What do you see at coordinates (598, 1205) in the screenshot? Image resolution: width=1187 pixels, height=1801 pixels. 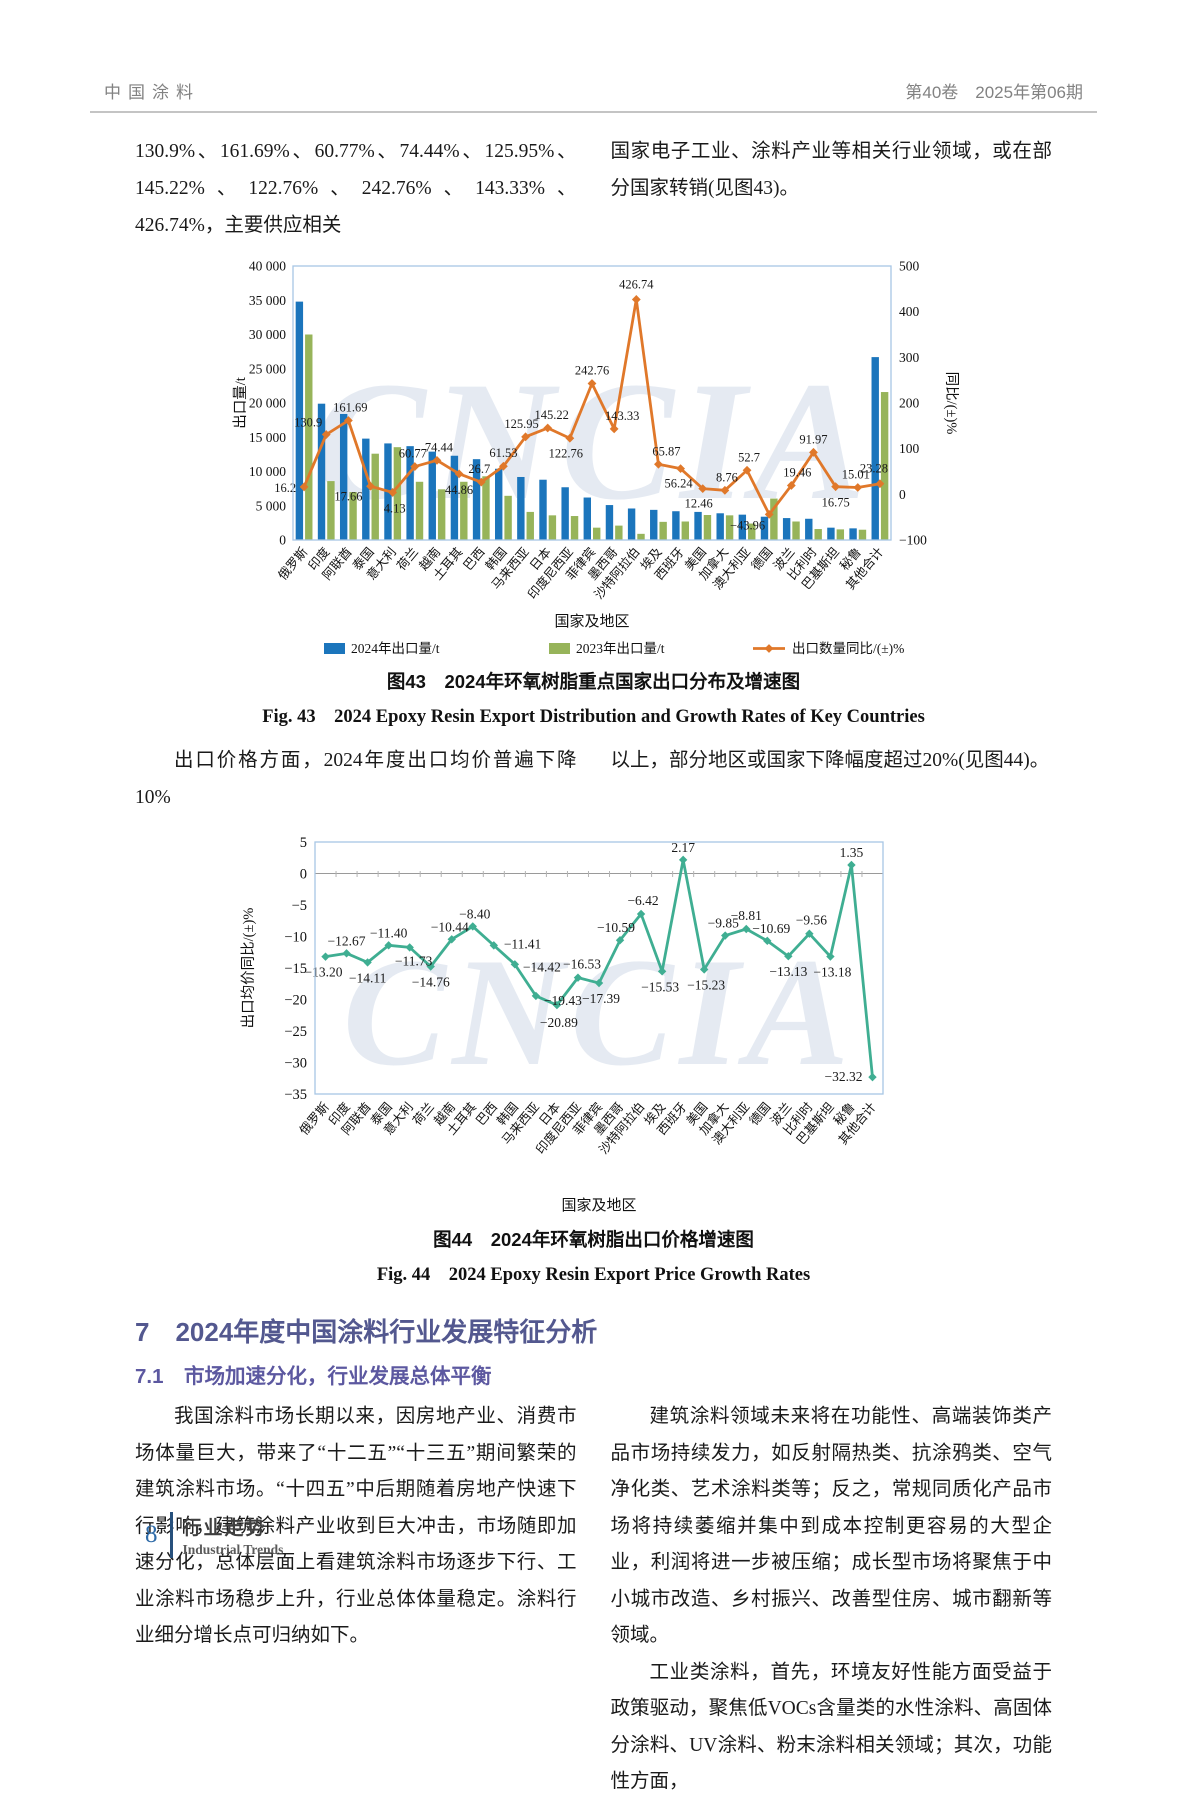 I see `x-axis-title: 国家及地区` at bounding box center [598, 1205].